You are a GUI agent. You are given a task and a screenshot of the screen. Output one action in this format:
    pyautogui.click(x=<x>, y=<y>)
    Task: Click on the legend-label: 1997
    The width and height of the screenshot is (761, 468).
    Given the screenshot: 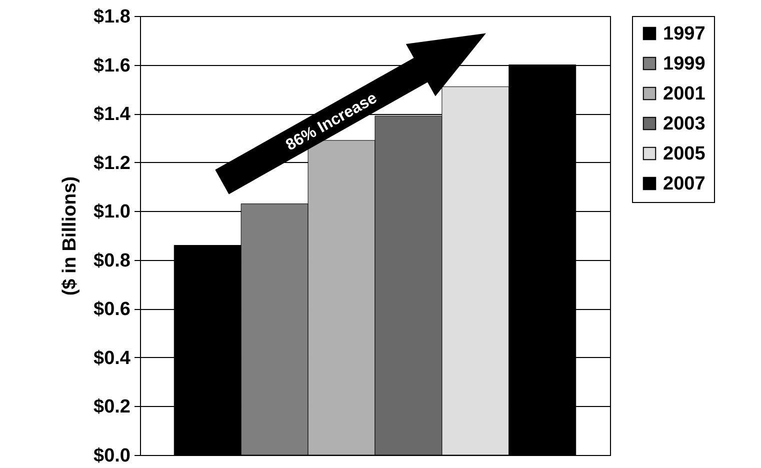 What is the action you would take?
    pyautogui.click(x=684, y=34)
    